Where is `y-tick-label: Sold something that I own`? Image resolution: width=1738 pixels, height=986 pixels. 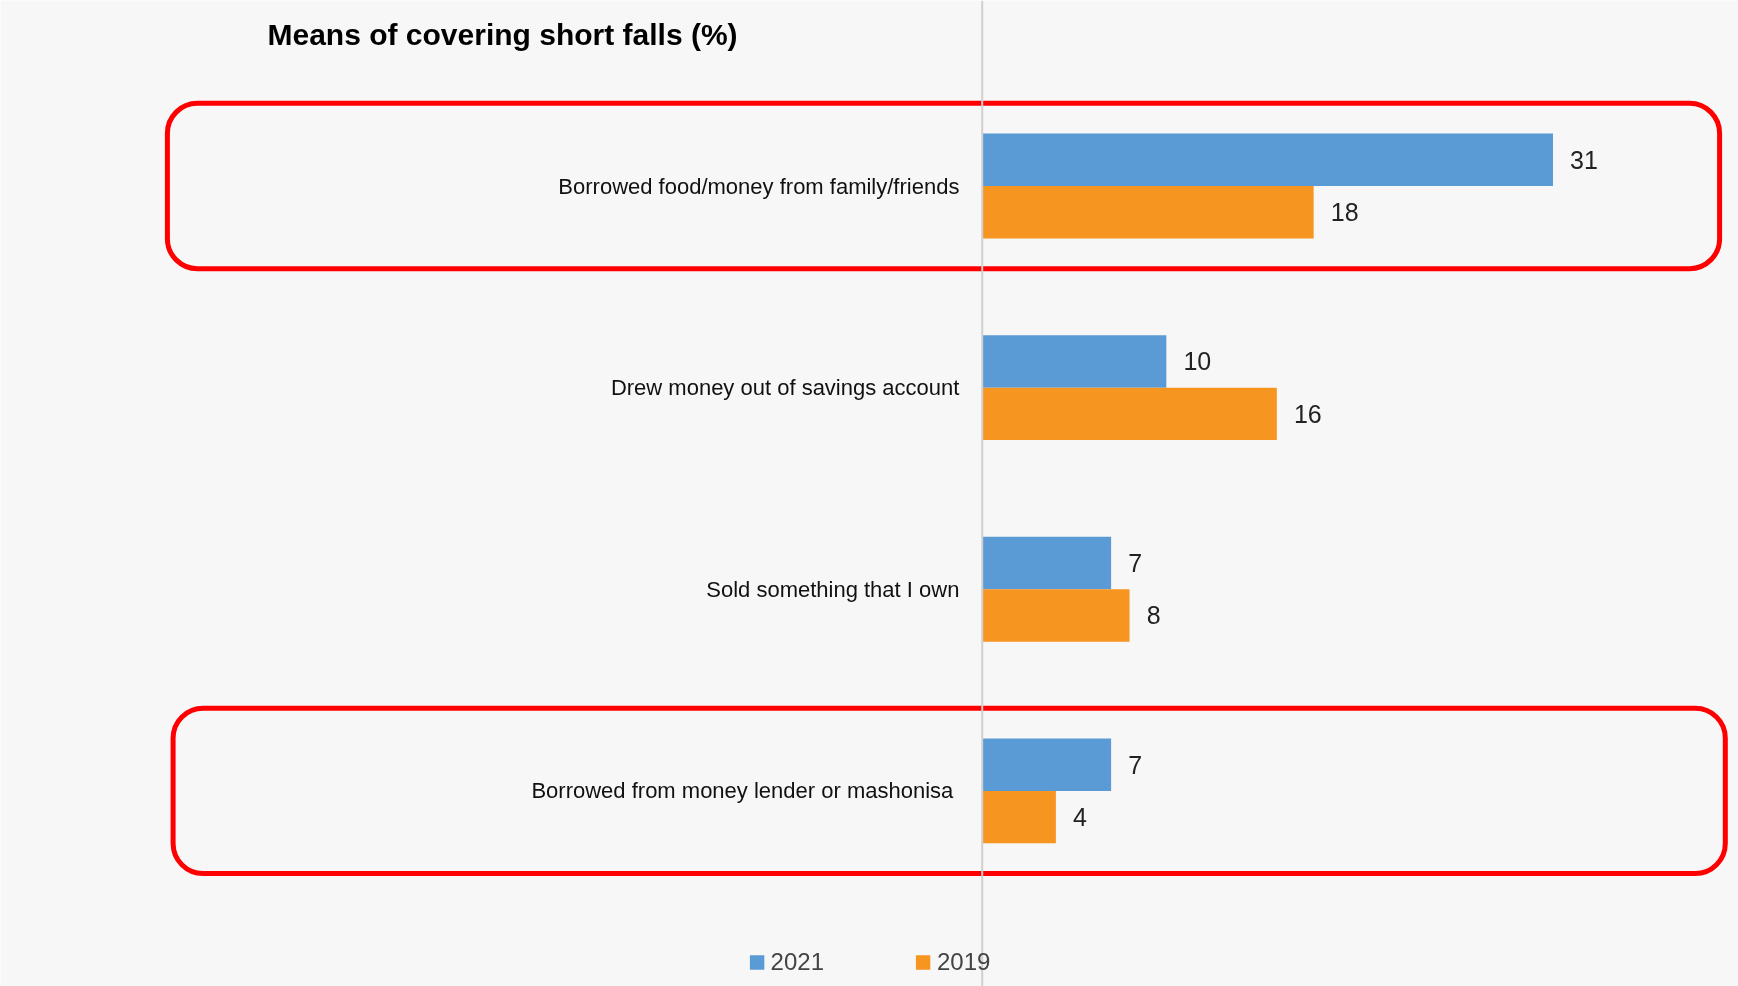 y-tick-label: Sold something that I own is located at coordinates (833, 589).